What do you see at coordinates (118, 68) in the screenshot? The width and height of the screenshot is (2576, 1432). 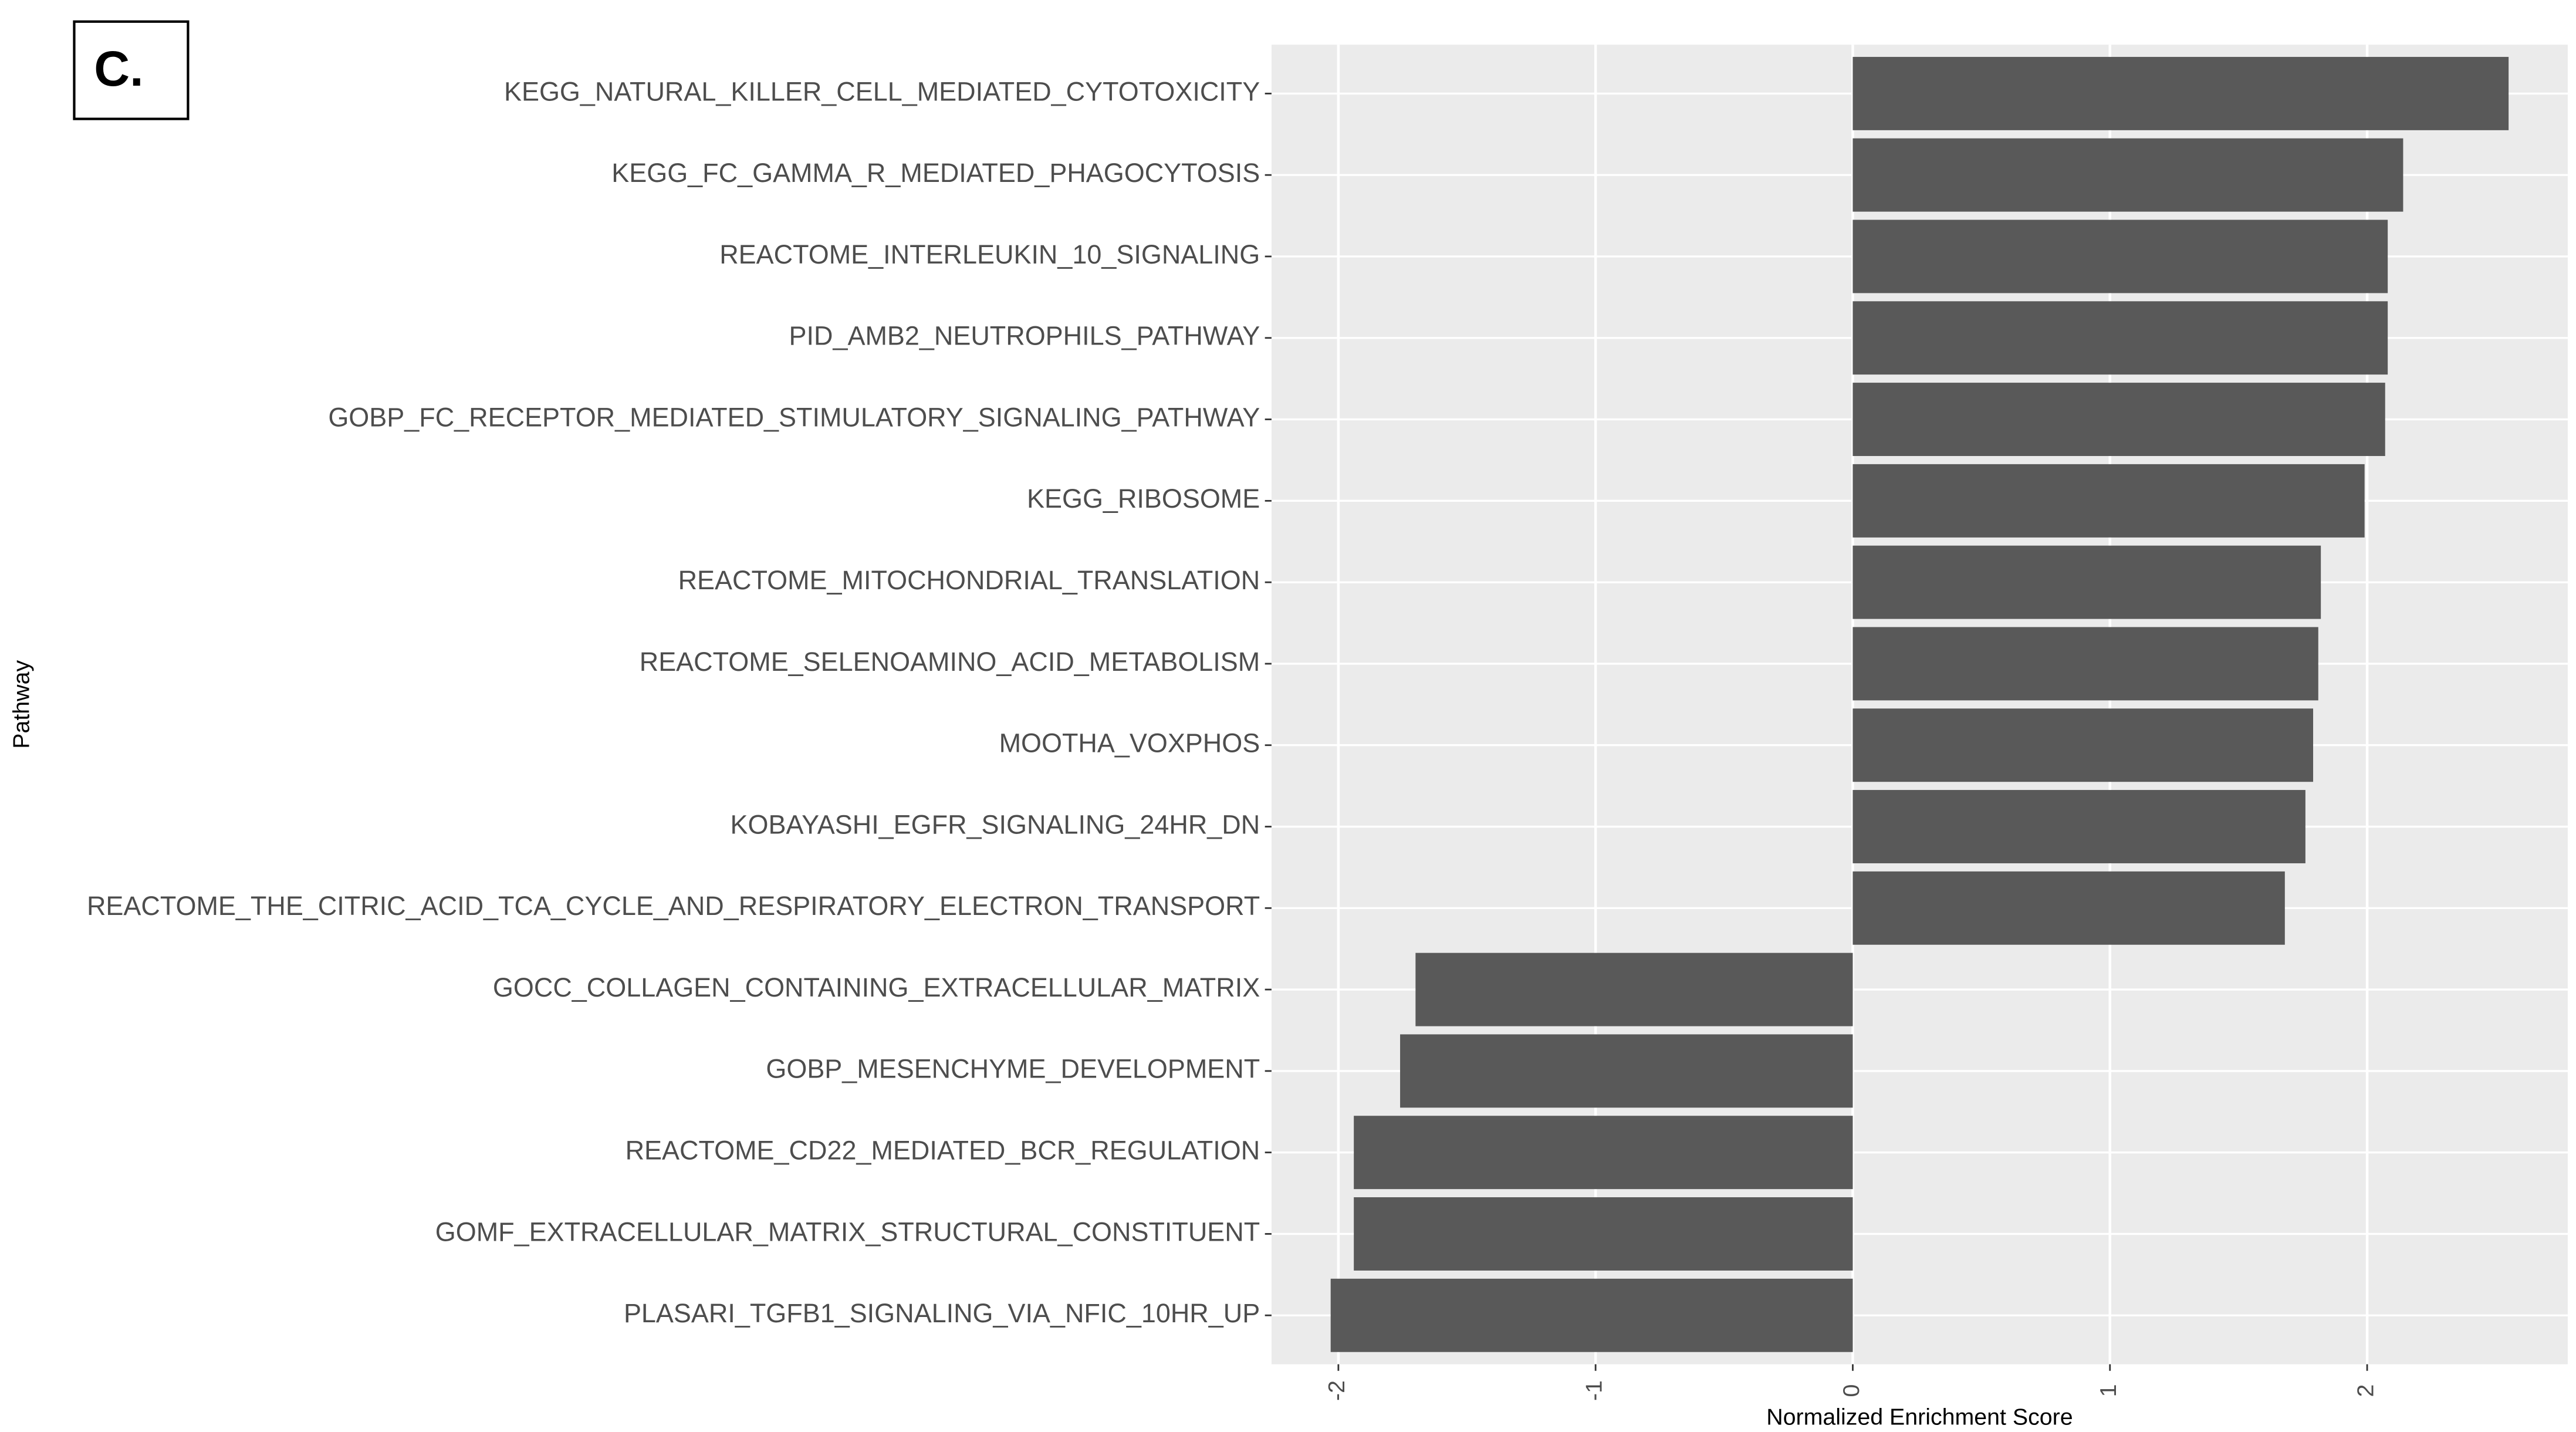 I see `panel-label: C.` at bounding box center [118, 68].